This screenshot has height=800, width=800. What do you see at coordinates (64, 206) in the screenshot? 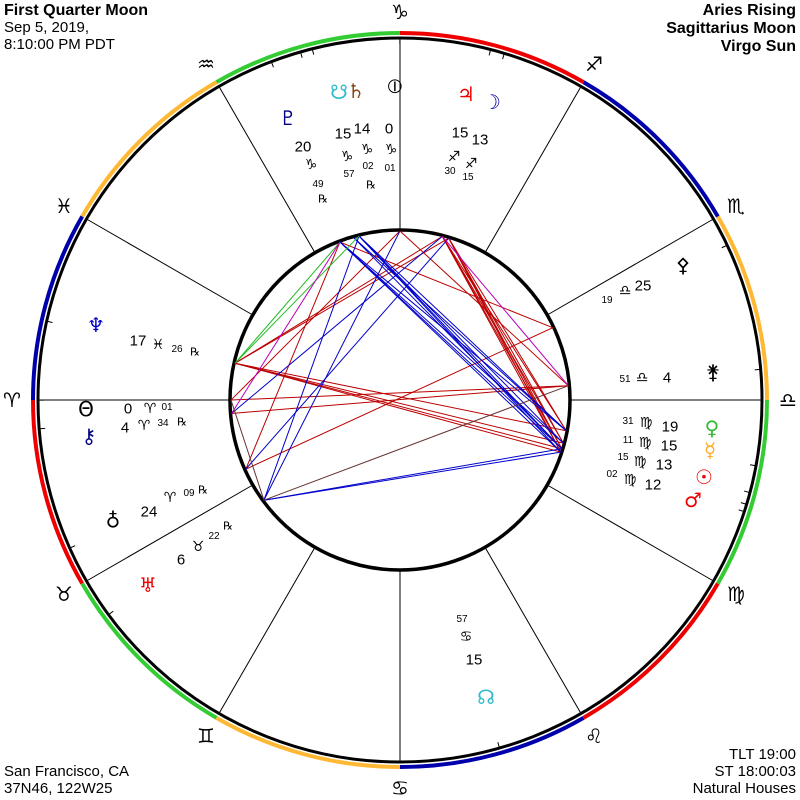
I see `pisces-sign-glyph: ♓` at bounding box center [64, 206].